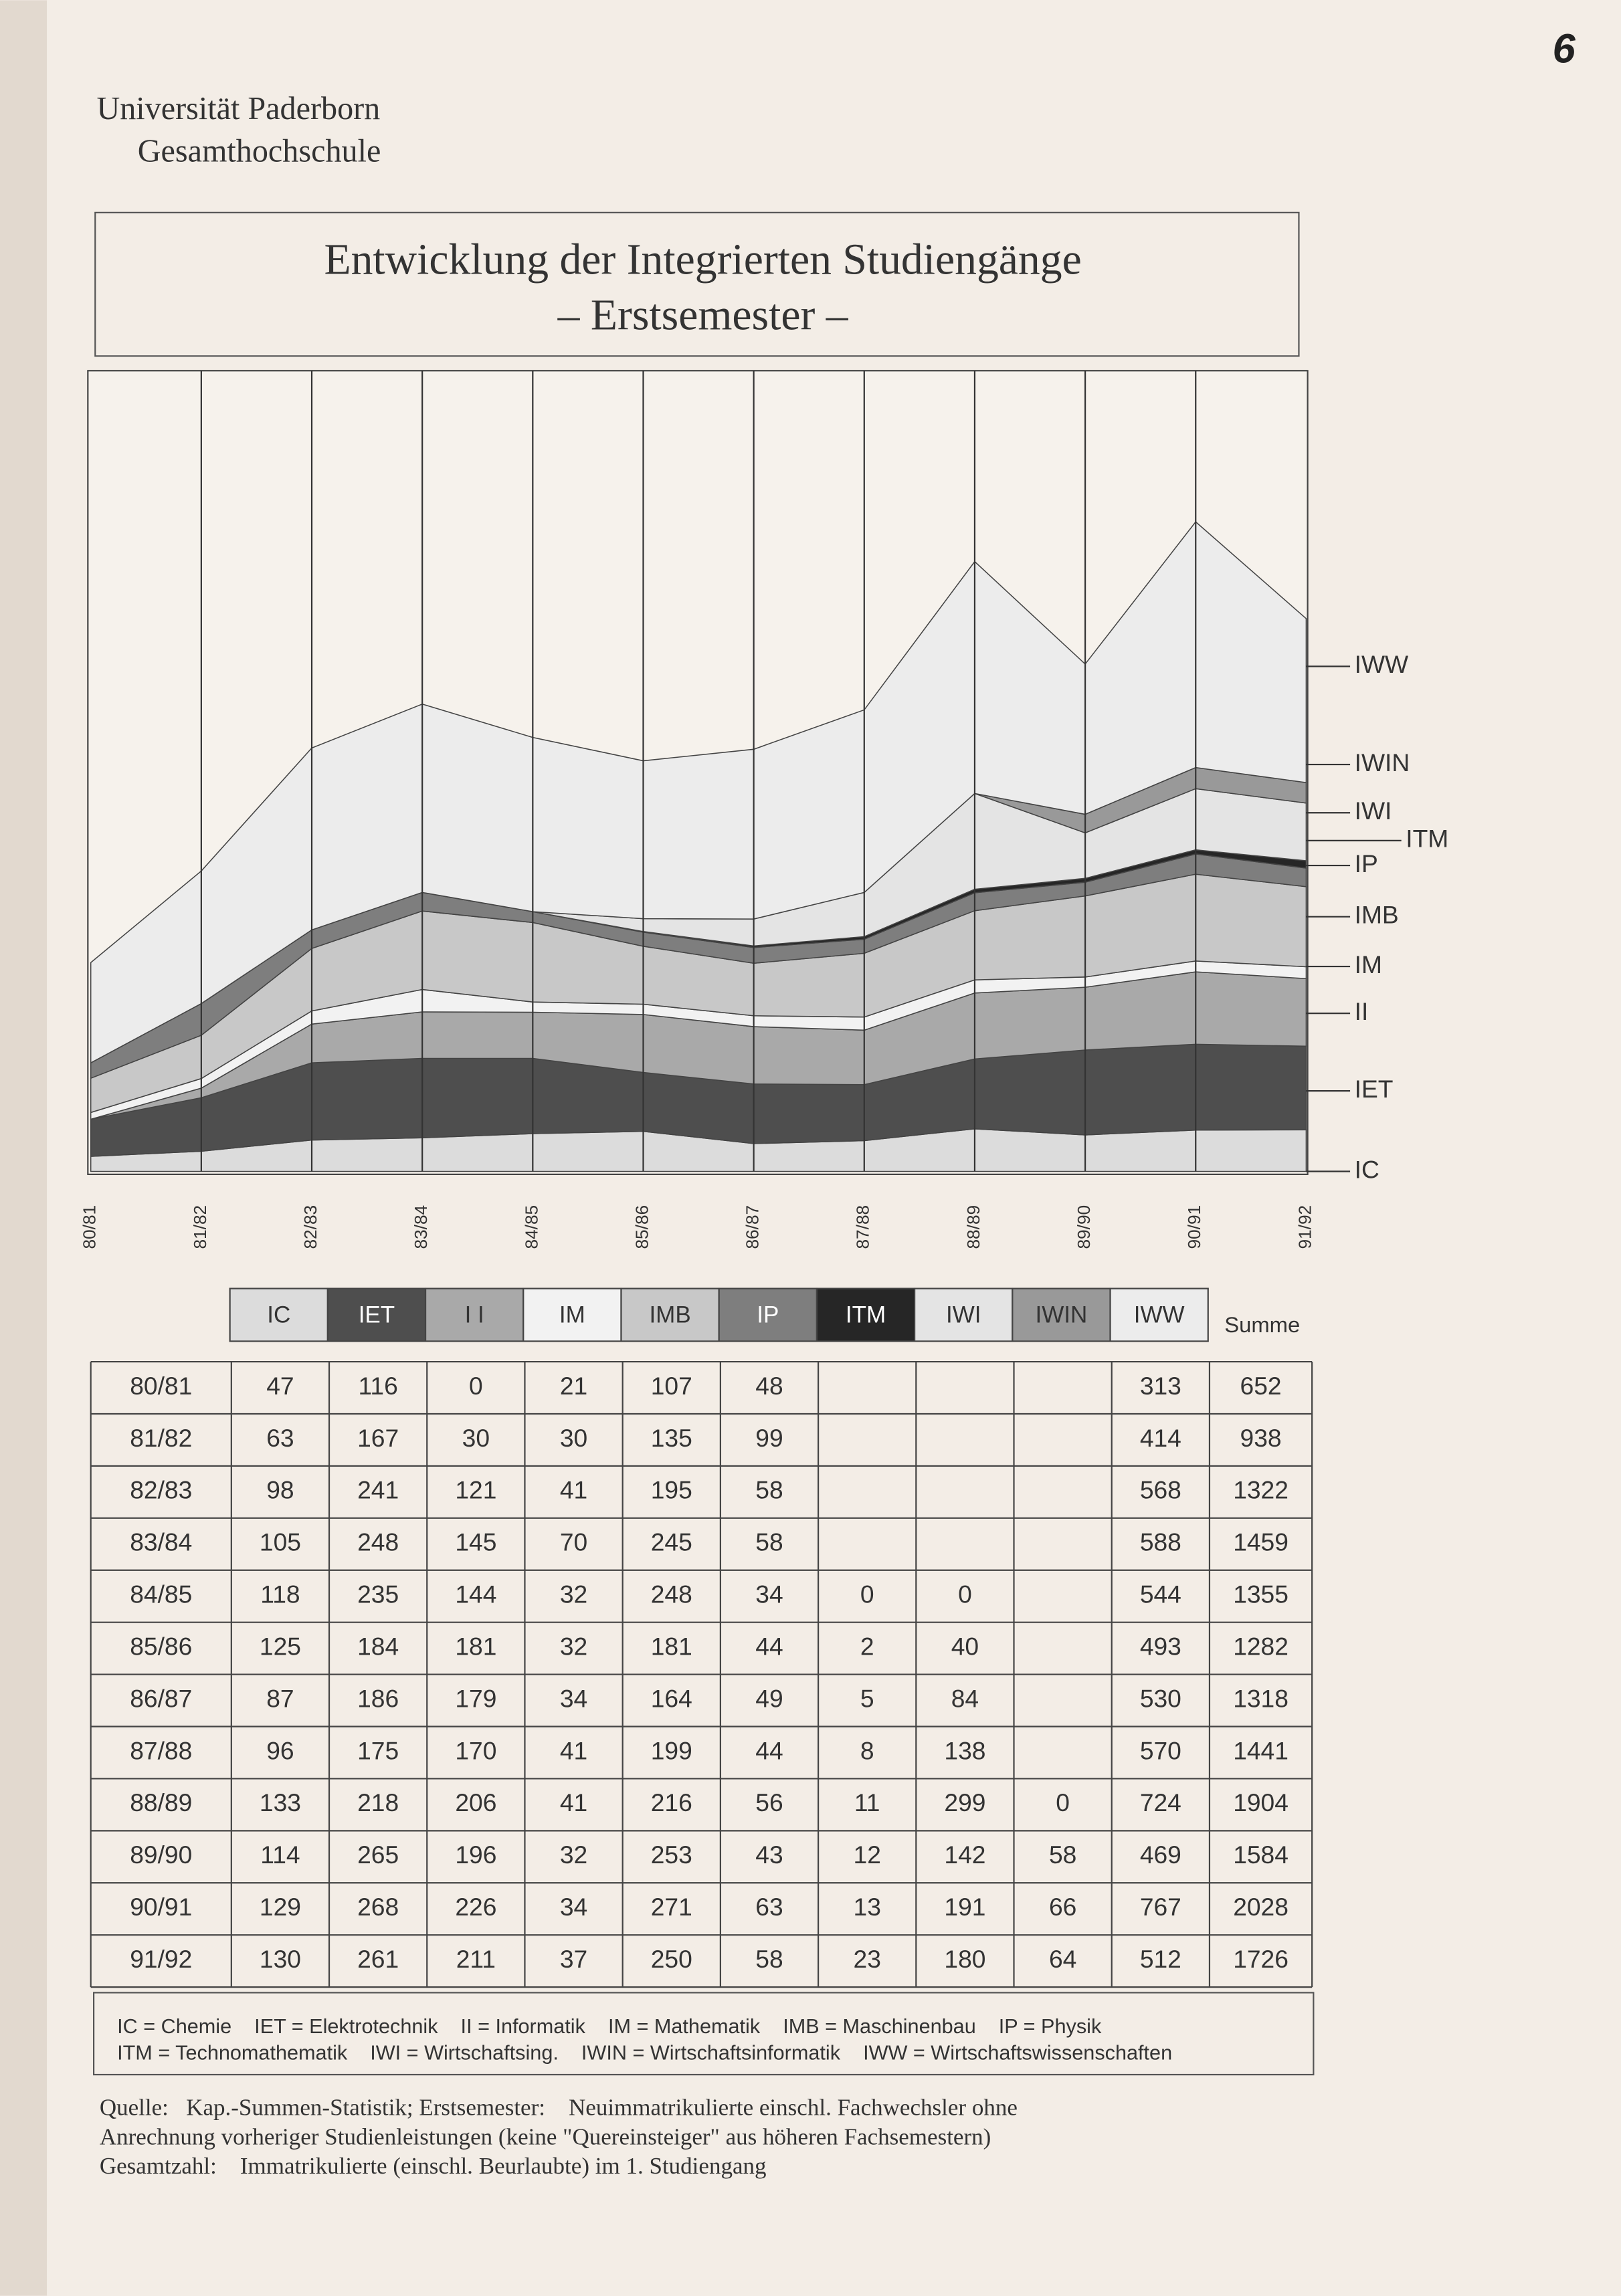 This screenshot has height=2296, width=1621. What do you see at coordinates (1159, 1315) in the screenshot?
I see `legend-label: IWW` at bounding box center [1159, 1315].